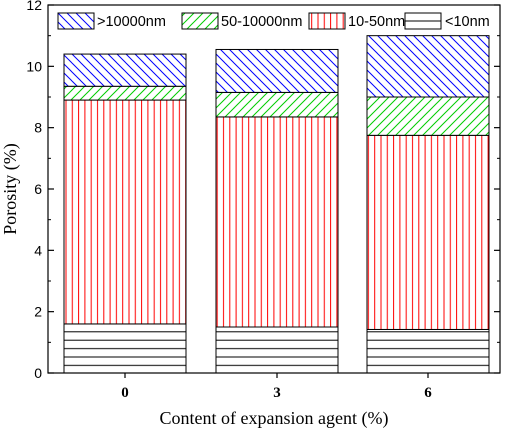 This screenshot has width=505, height=431. Describe the element at coordinates (428, 351) in the screenshot. I see `bar-segment-6-horizontal` at that location.